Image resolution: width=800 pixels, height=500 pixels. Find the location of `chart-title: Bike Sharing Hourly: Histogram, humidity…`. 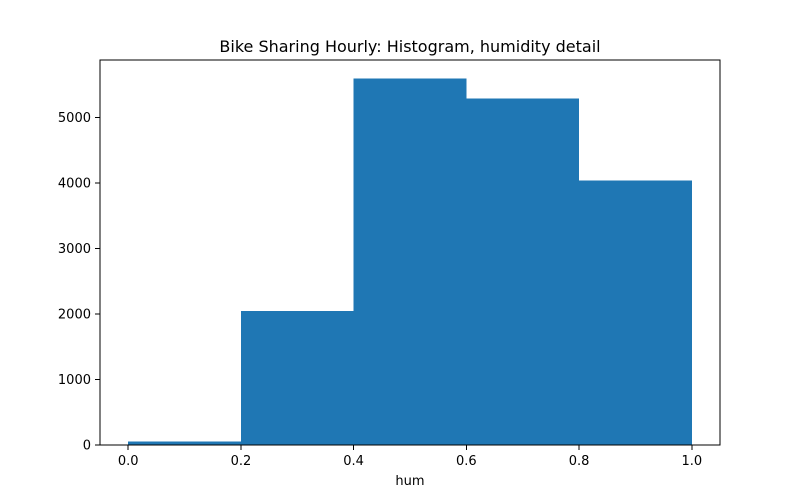

chart-title: Bike Sharing Hourly: Histogram, humidity… is located at coordinates (409, 46).